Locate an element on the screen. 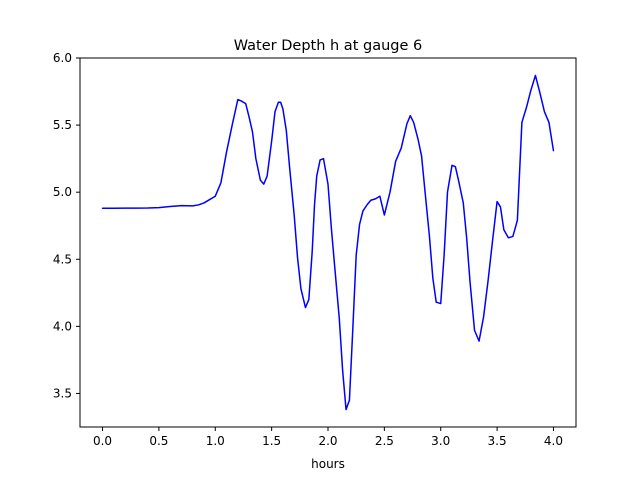  x-tick-label: 0.0 is located at coordinates (102, 441).